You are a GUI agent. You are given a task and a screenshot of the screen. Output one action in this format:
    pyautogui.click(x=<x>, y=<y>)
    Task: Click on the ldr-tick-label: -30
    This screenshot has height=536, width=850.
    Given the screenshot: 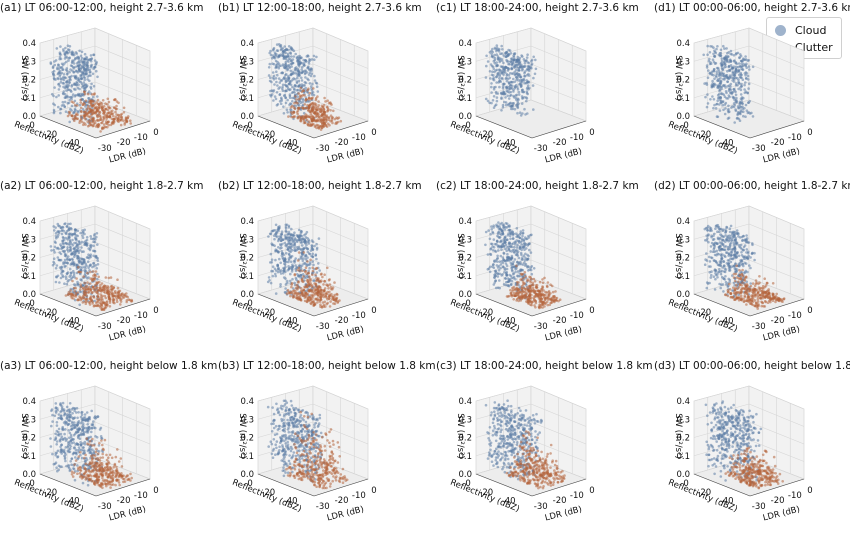 What is the action you would take?
    pyautogui.click(x=105, y=149)
    